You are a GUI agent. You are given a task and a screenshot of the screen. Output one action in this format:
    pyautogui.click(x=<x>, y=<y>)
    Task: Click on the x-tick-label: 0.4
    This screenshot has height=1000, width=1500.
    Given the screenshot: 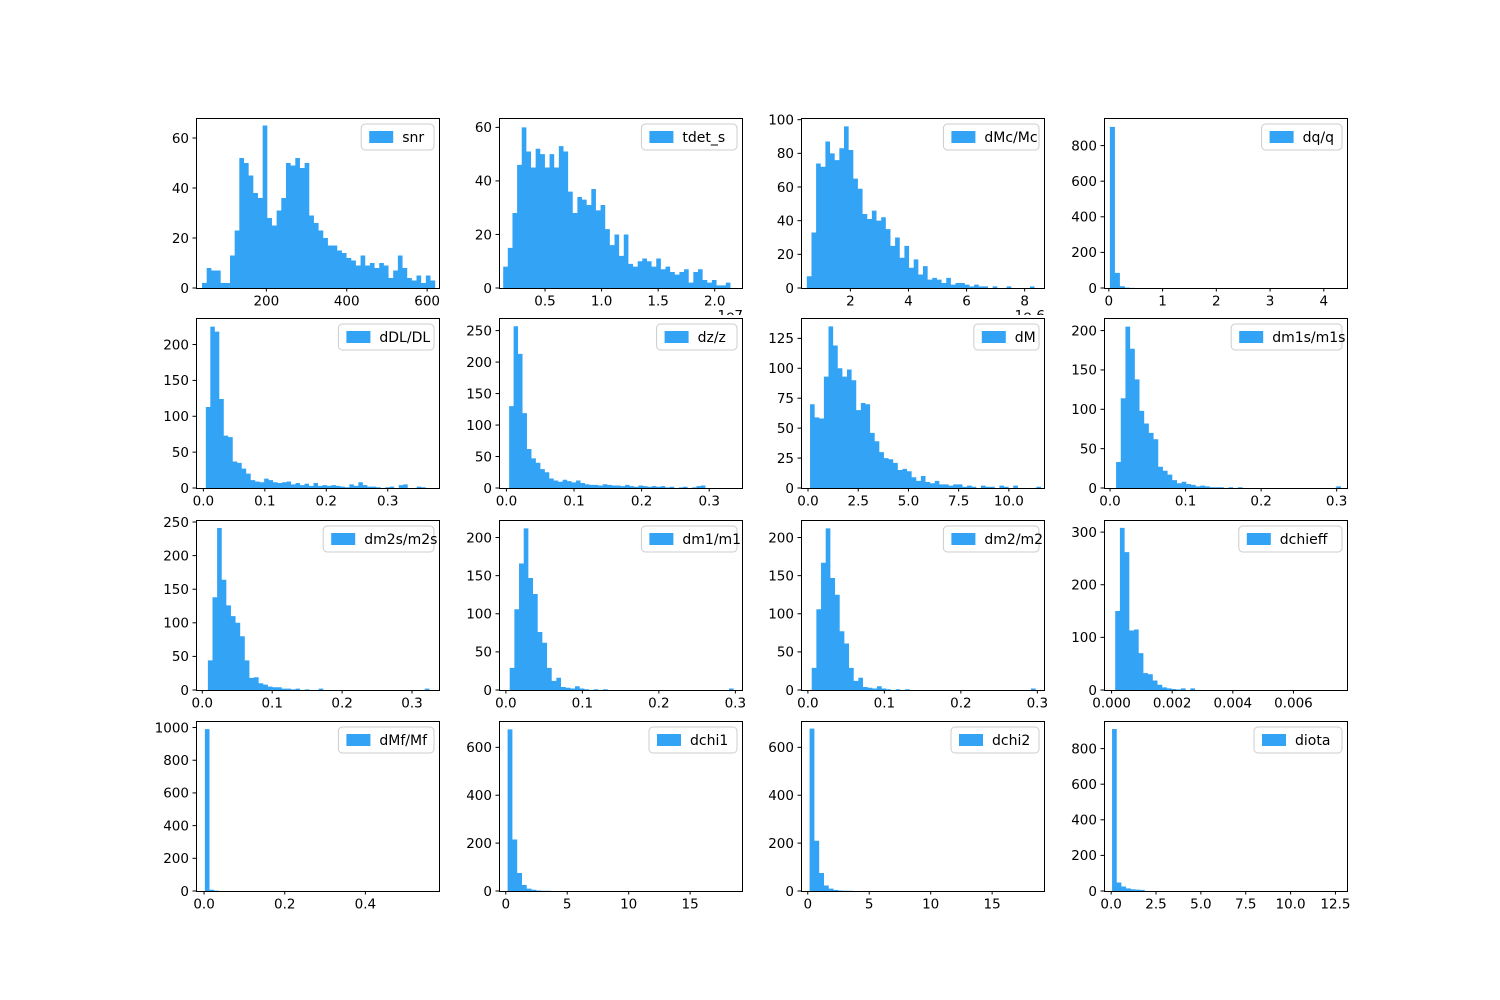 What is the action you would take?
    pyautogui.click(x=365, y=905)
    